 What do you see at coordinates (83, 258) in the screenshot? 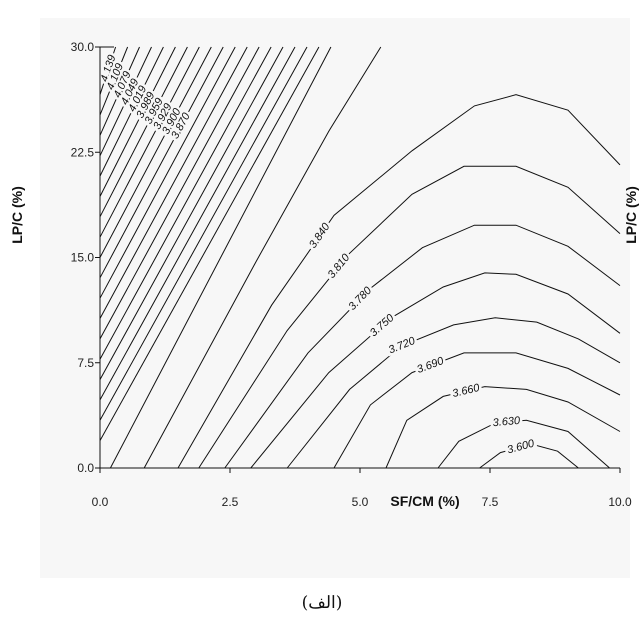
I see `y-tick-label: 15.0` at bounding box center [83, 258].